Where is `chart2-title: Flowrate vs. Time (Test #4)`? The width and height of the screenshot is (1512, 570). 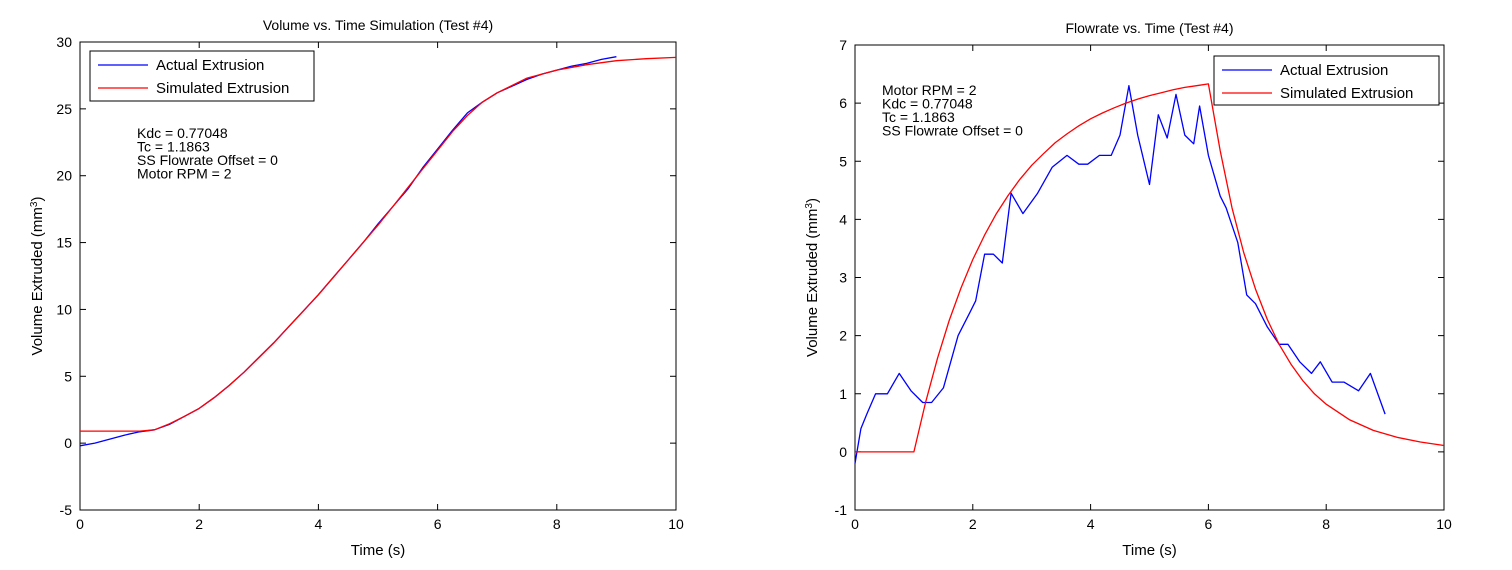 chart2-title: Flowrate vs. Time (Test #4) is located at coordinates (1149, 28).